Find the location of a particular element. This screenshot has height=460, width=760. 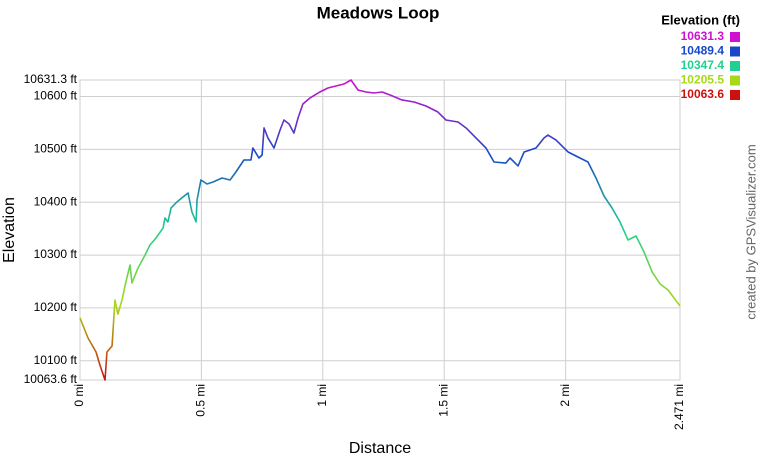

x-tick-label: 2.471 mi is located at coordinates (679, 407).